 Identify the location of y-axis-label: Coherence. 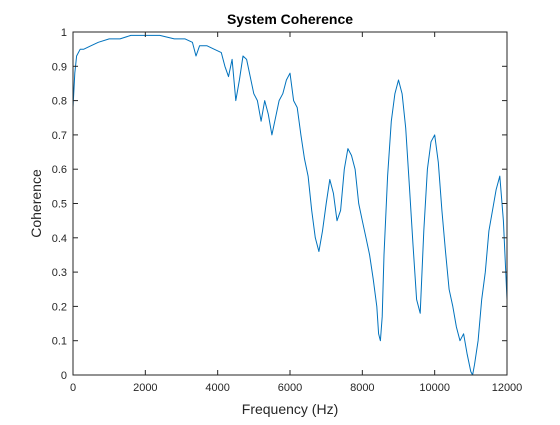
(36, 203).